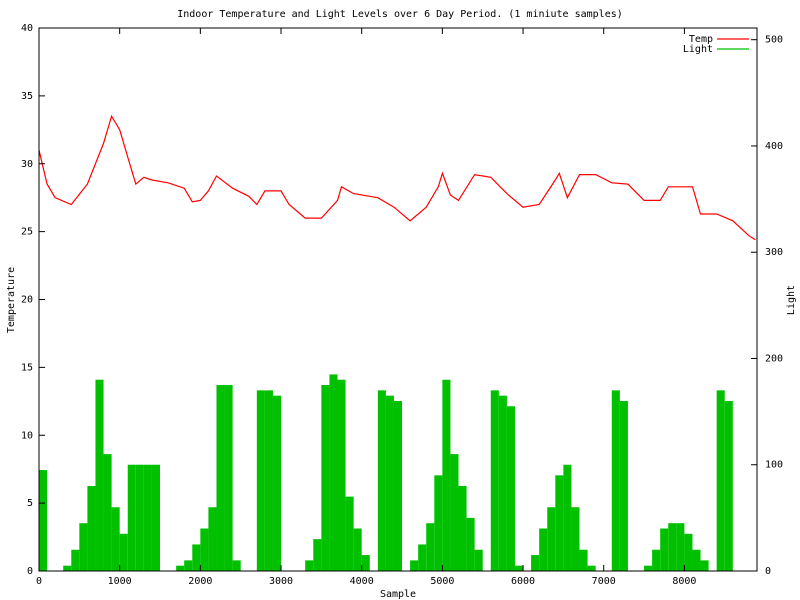  Describe the element at coordinates (701, 39) in the screenshot. I see `legend-label: Temp` at that location.